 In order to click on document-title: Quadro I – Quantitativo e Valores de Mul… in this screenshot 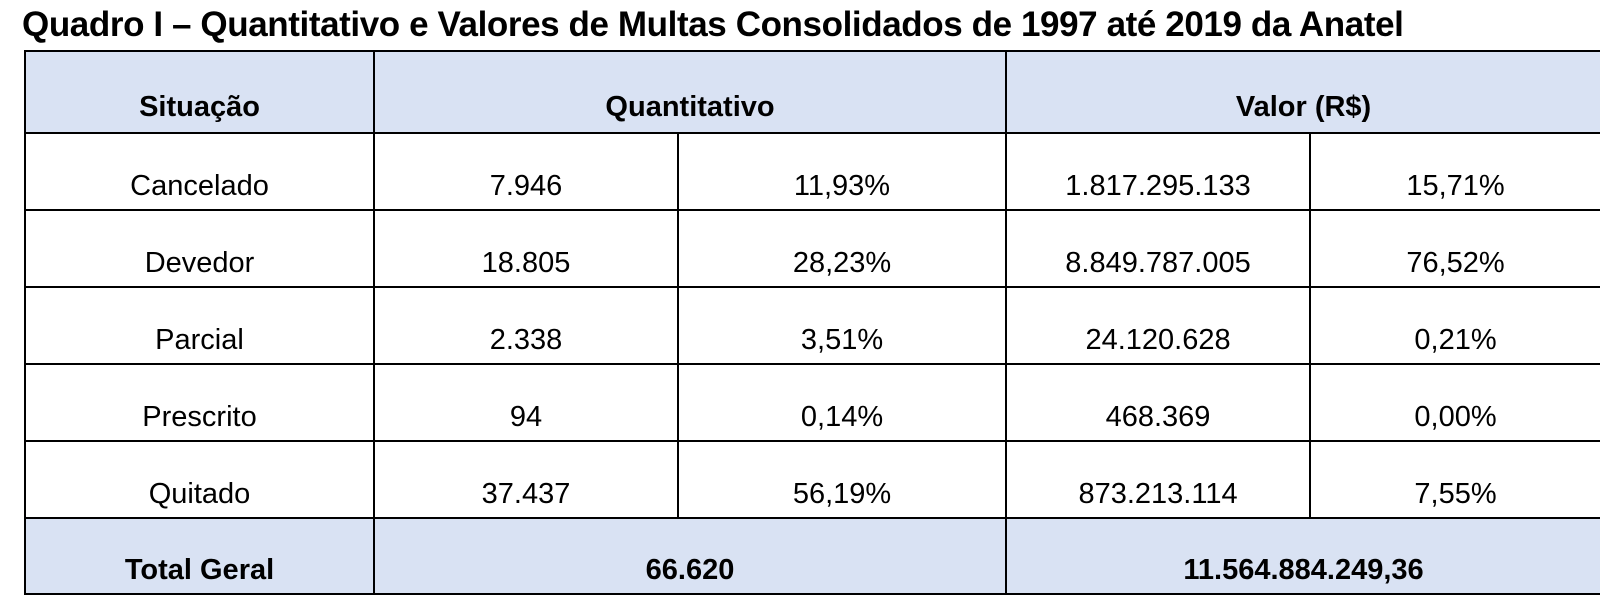, I will do `click(713, 24)`.